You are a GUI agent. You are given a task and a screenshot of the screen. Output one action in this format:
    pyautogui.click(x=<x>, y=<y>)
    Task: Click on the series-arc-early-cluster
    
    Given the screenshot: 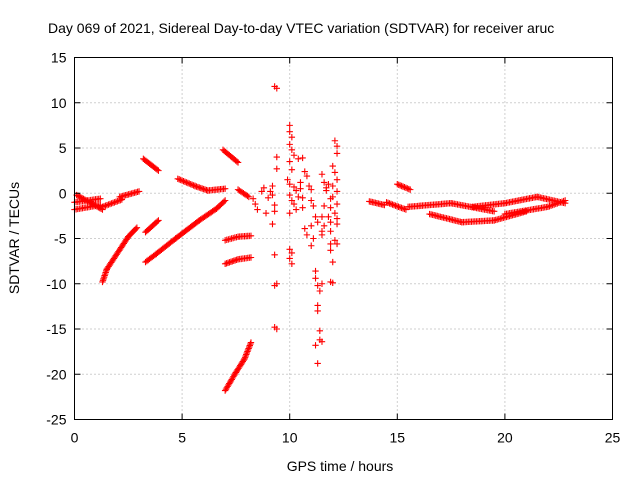 What is the action you would take?
    pyautogui.click(x=107, y=200)
    